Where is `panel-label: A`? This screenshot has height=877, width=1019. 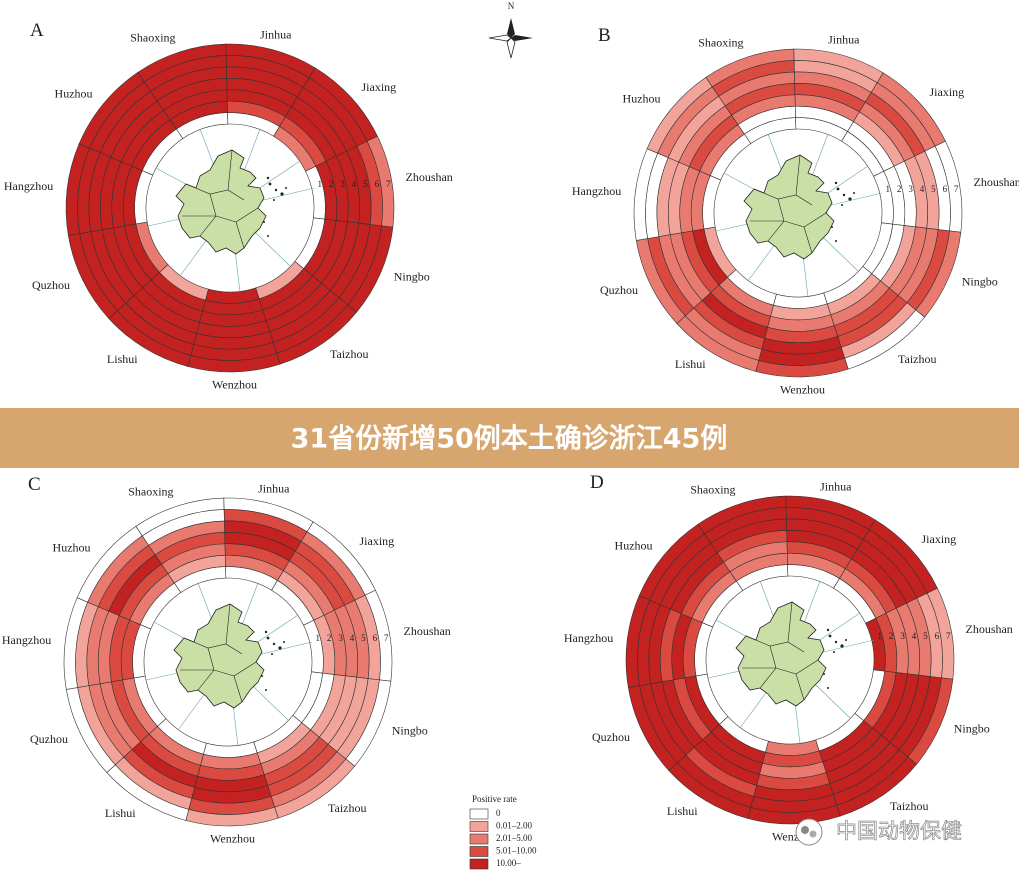 panel-label: A is located at coordinates (37, 30).